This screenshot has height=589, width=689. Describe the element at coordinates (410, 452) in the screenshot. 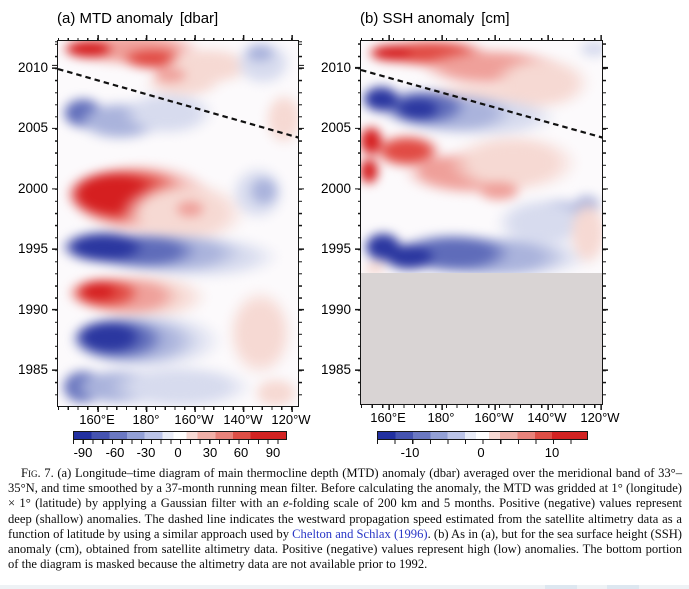

I see `panel-b-colorbar-label: -10` at that location.